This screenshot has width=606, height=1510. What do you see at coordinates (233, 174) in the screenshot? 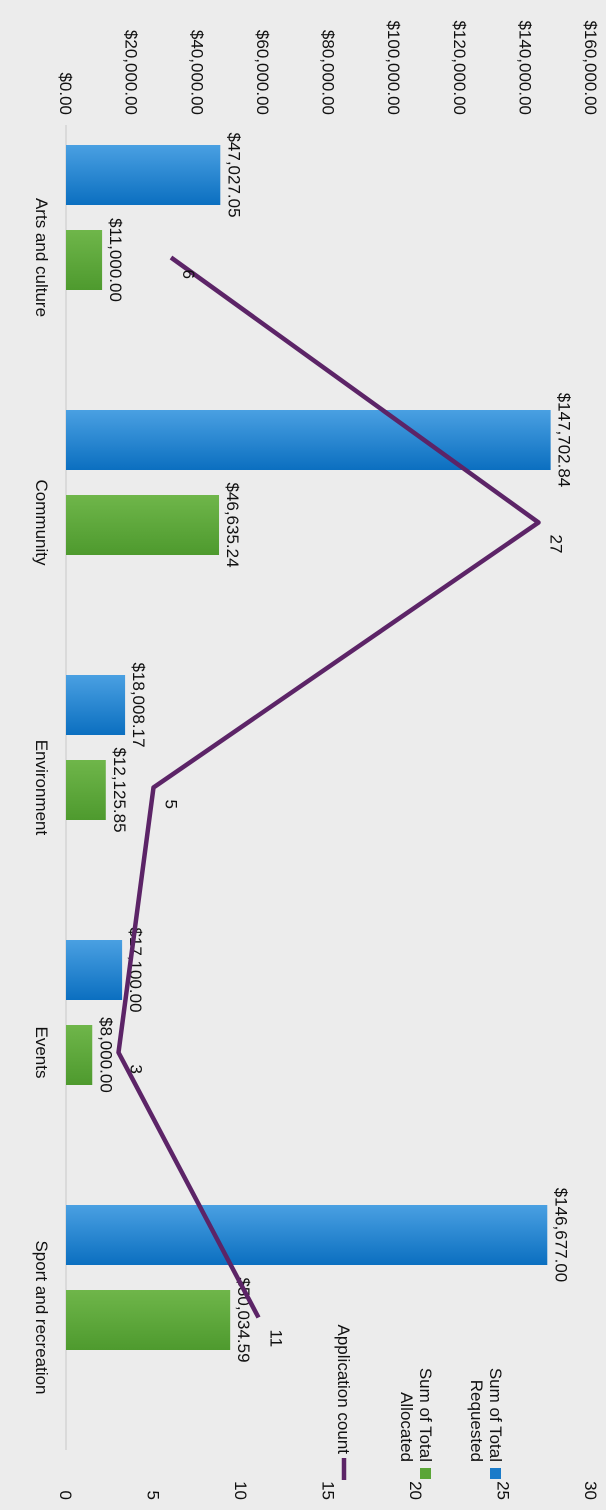
I see `requested-data-label: $47,027.05` at bounding box center [233, 174].